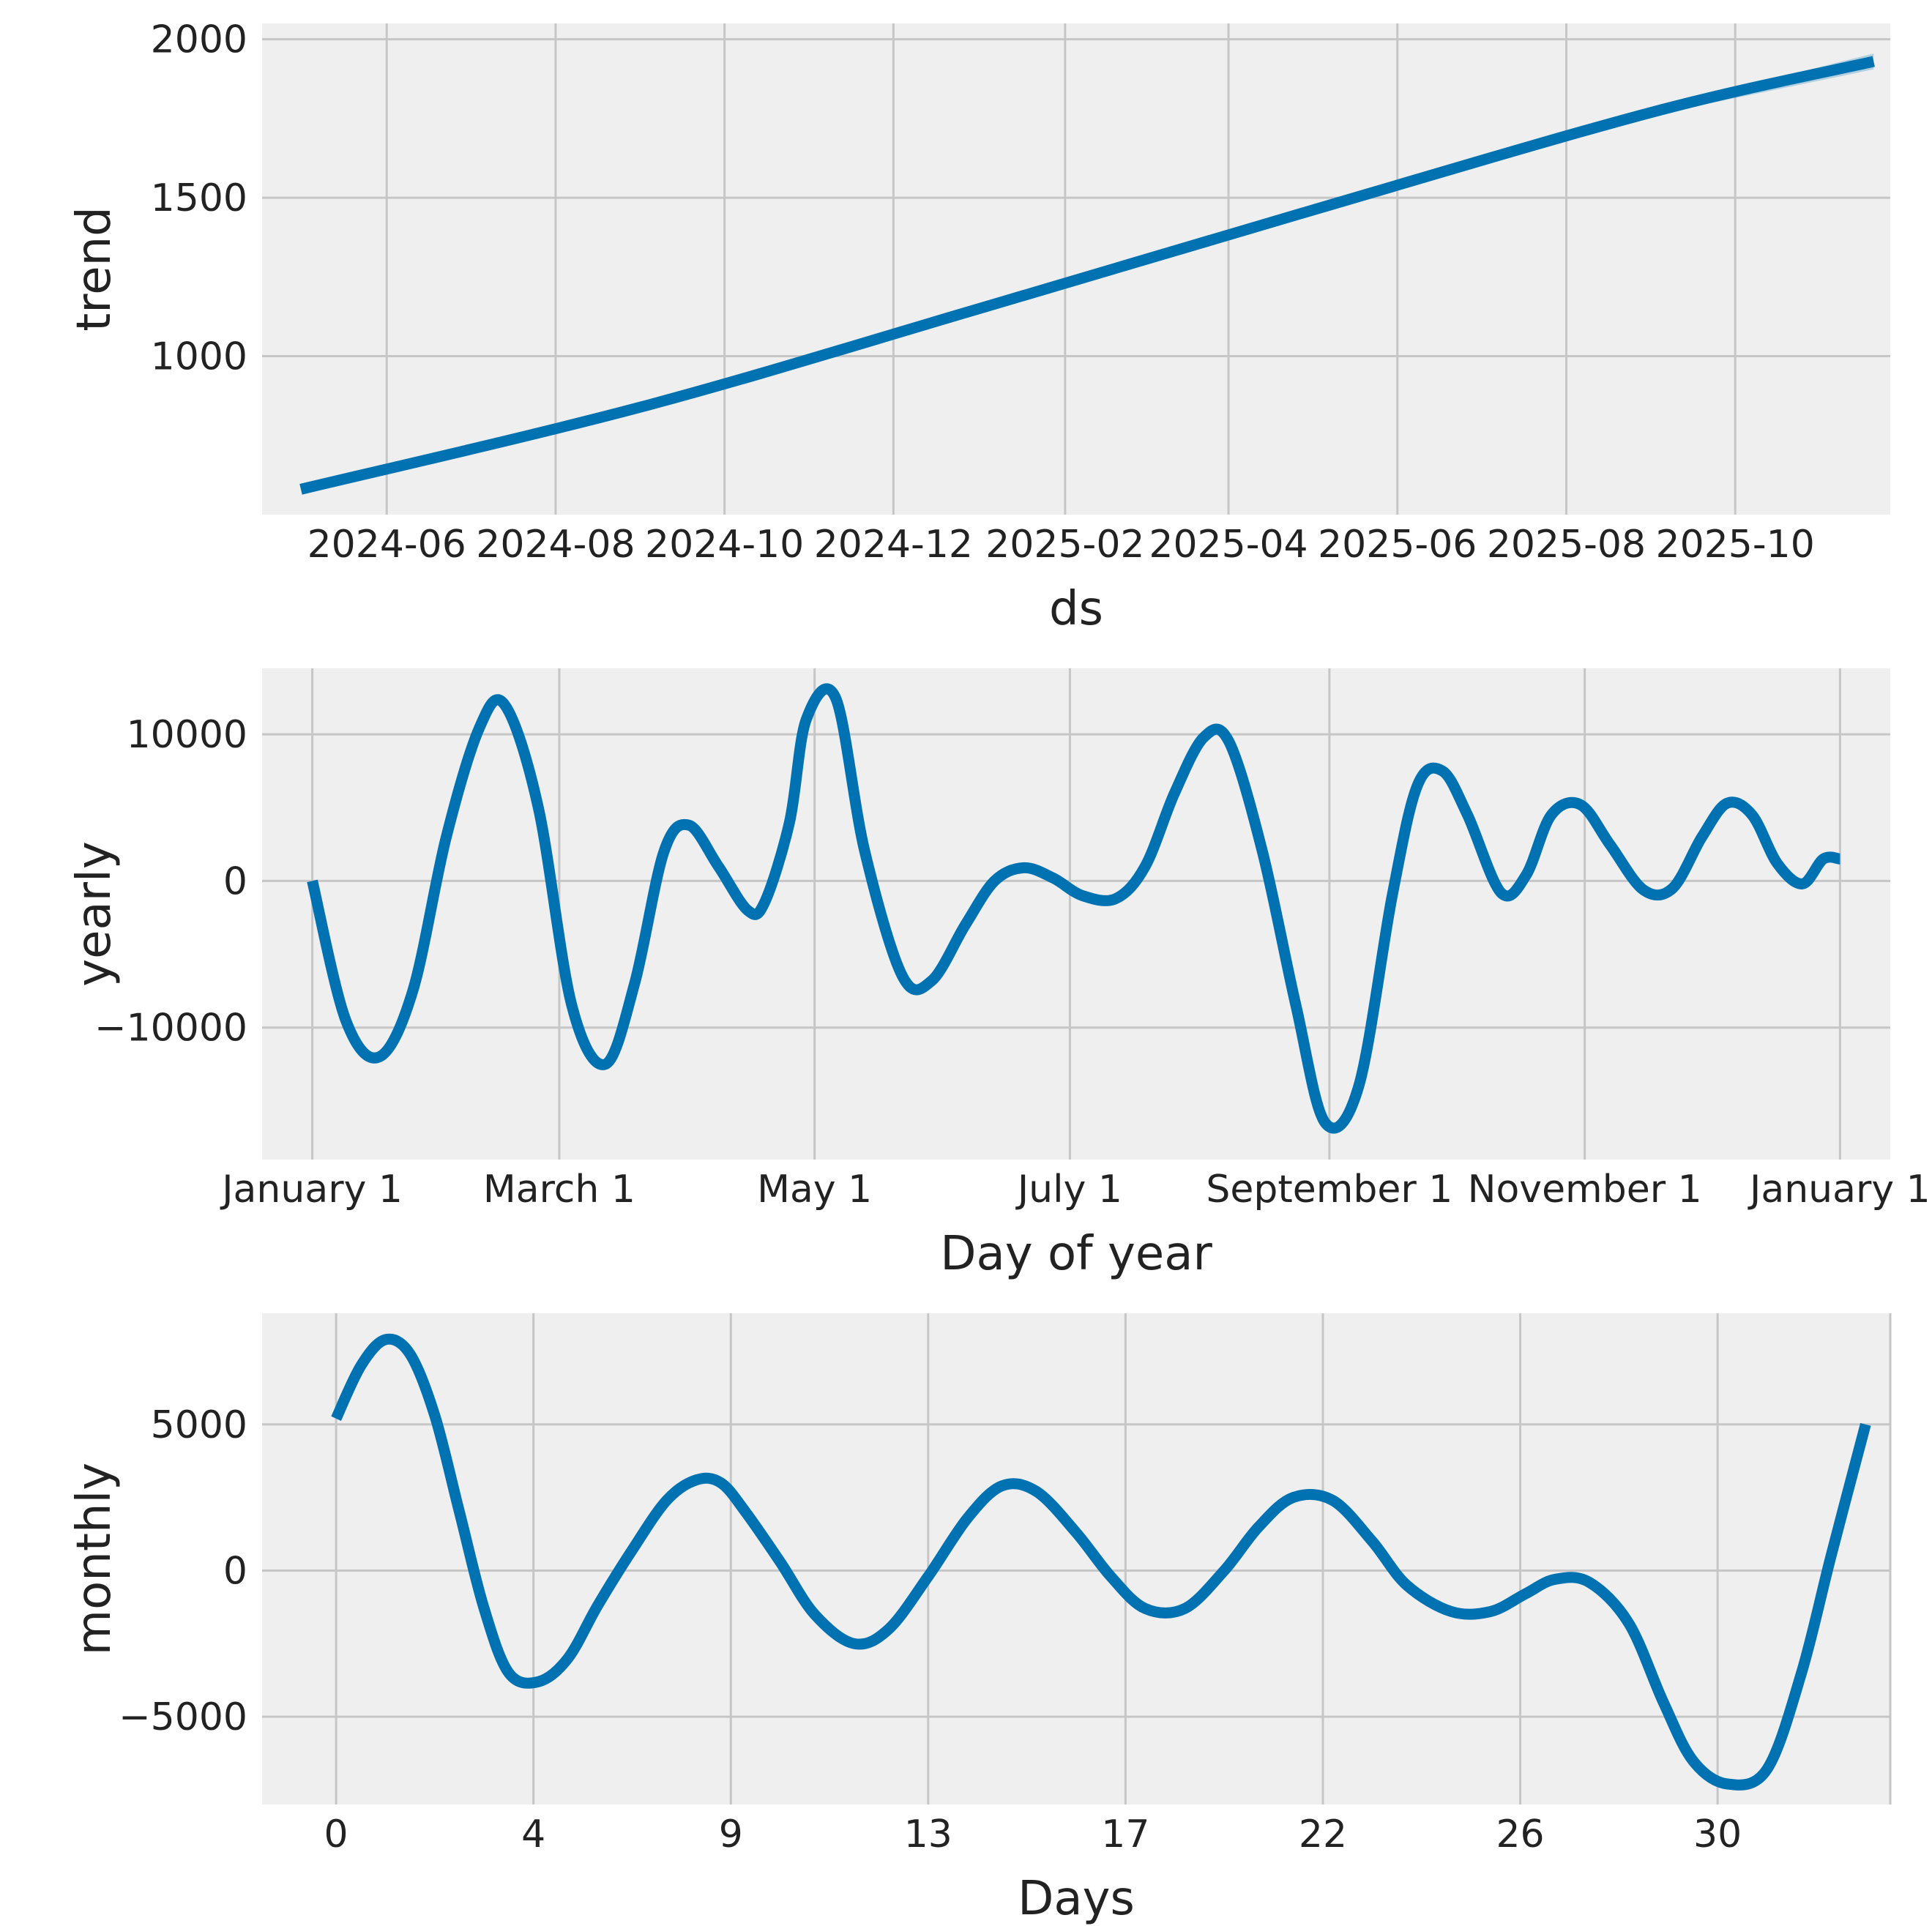  Describe the element at coordinates (1566, 545) in the screenshot. I see `x-tick-label: 2025-08` at that location.